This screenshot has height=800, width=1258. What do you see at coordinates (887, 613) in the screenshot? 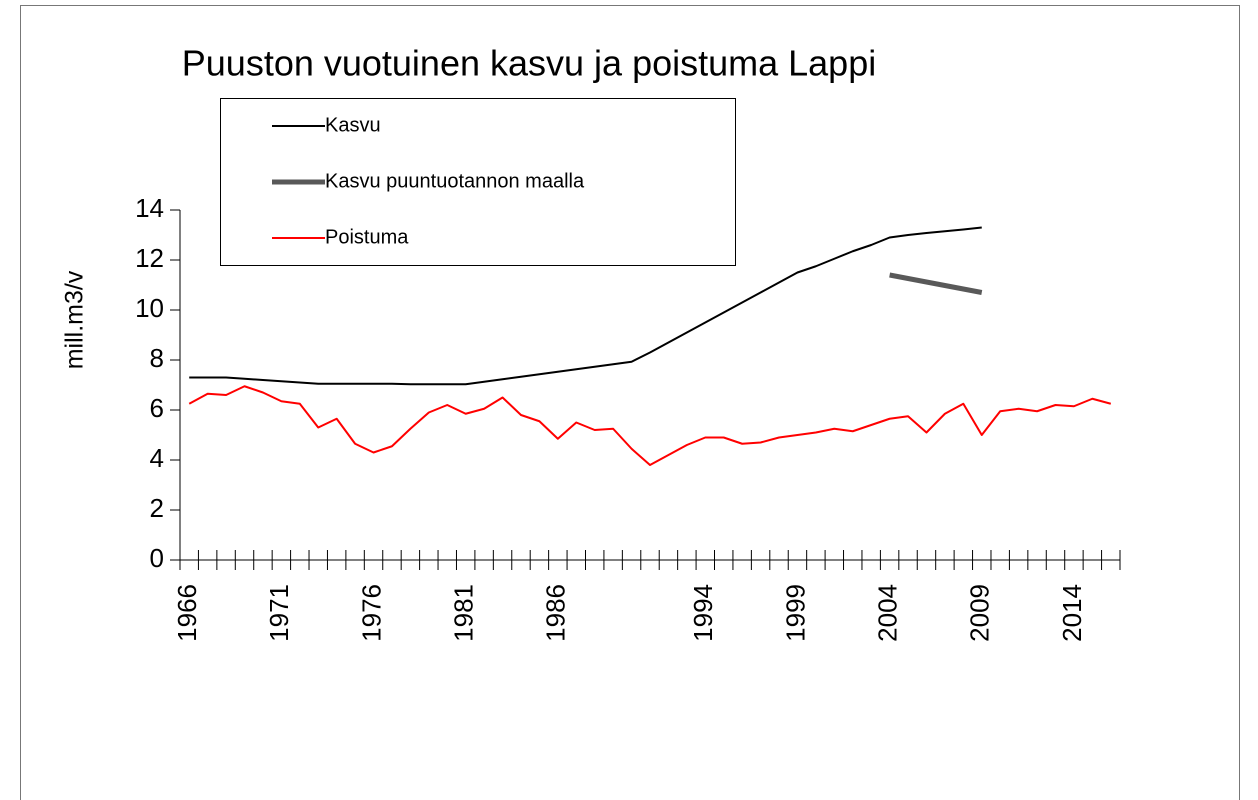
I see `x-tick-label: 2004` at bounding box center [887, 613].